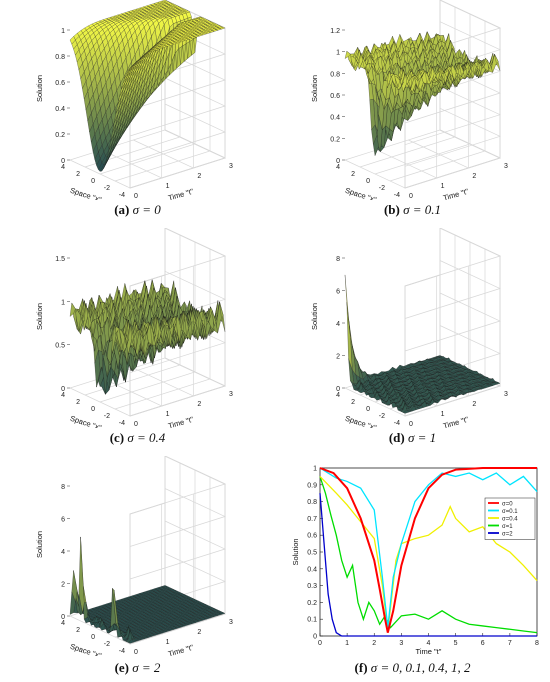 Image resolution: width=550 pixels, height=682 pixels. What do you see at coordinates (60, 83) in the screenshot?
I see `z-tick-label: 0.6` at bounding box center [60, 83].